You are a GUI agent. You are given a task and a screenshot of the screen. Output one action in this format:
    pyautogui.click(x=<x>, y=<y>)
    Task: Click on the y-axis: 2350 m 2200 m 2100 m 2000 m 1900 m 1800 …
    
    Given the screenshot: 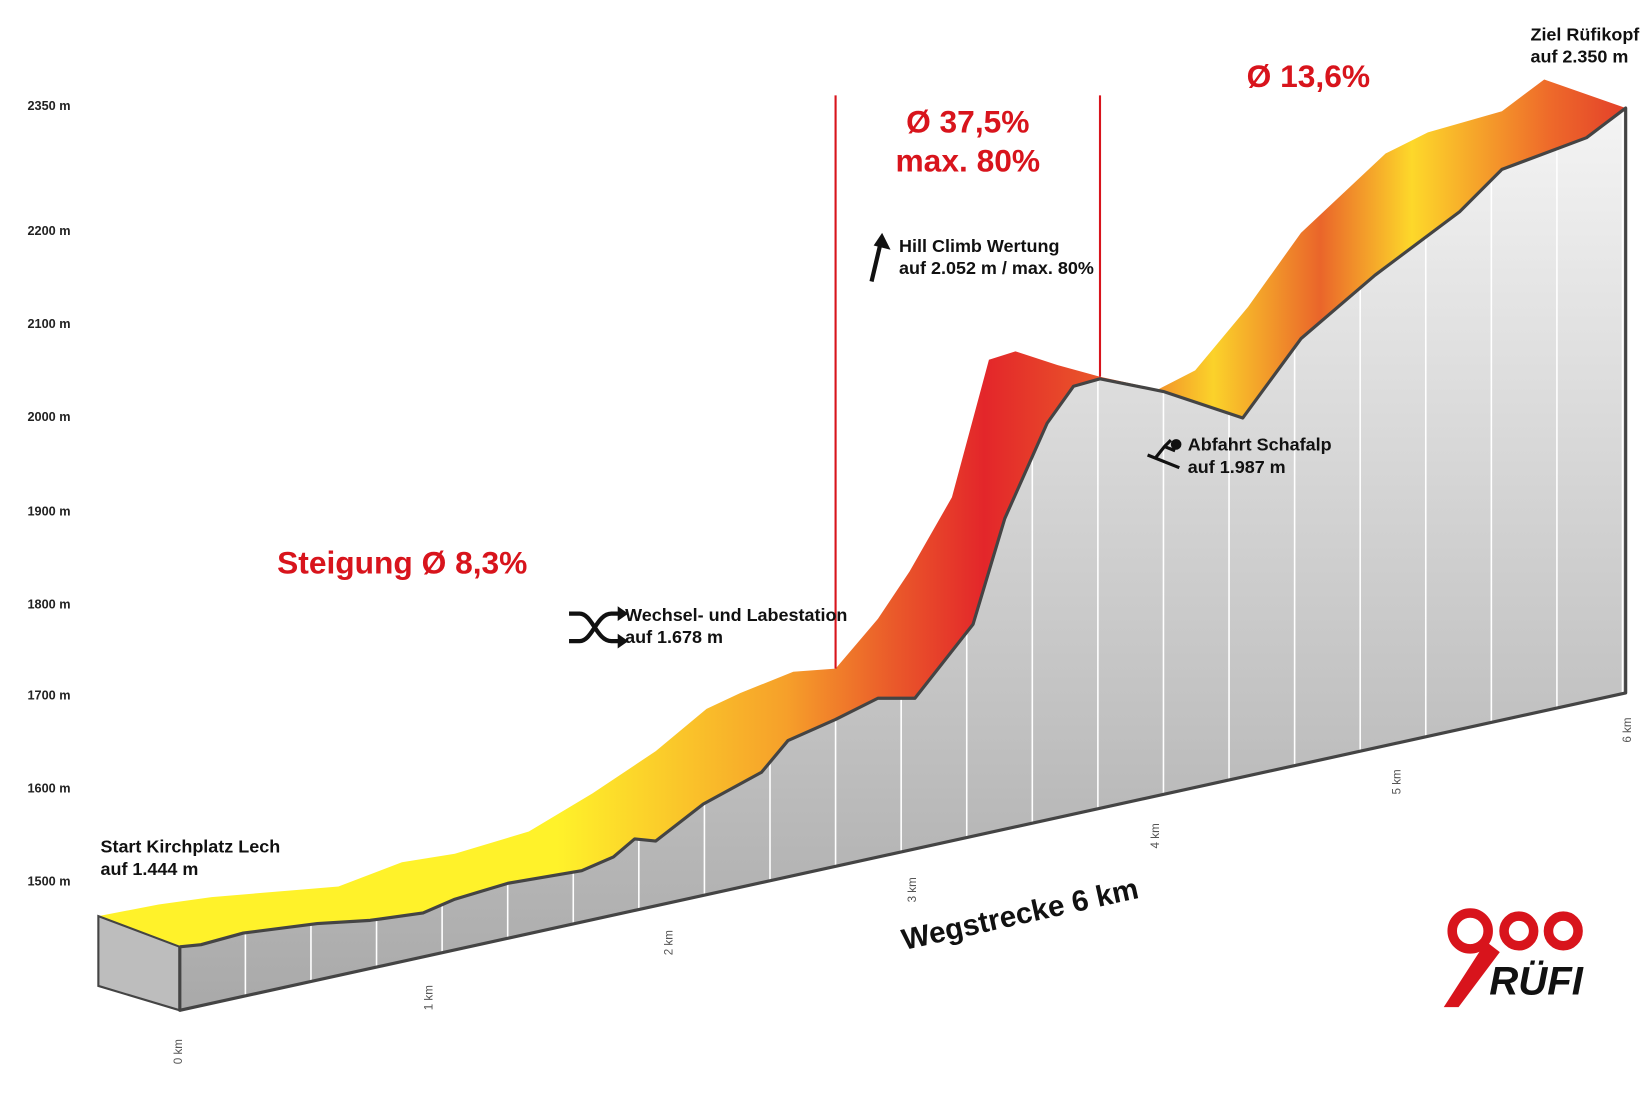 What is the action you would take?
    pyautogui.click(x=49, y=493)
    